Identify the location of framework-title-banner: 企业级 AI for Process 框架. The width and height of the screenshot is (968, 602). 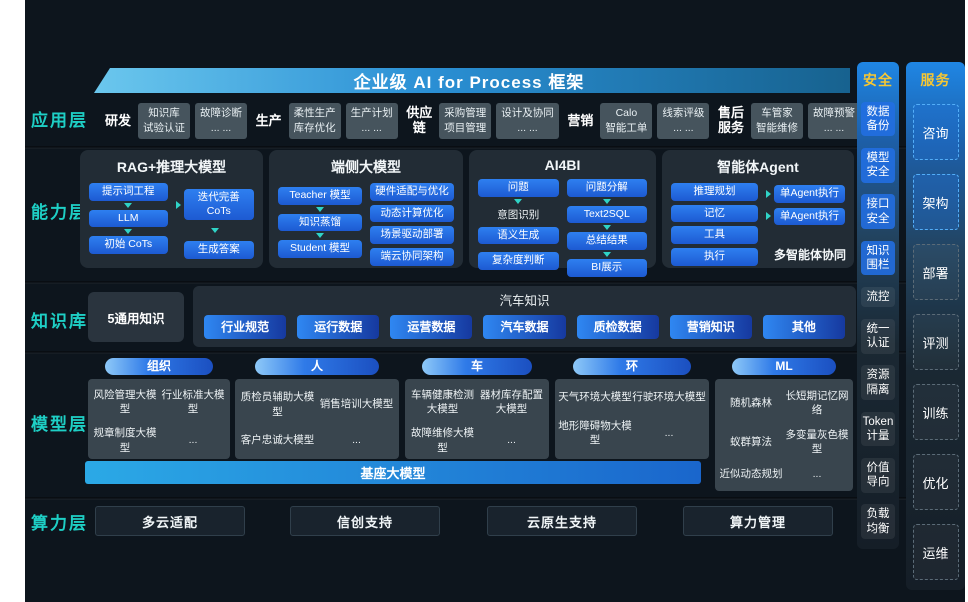
(472, 80).